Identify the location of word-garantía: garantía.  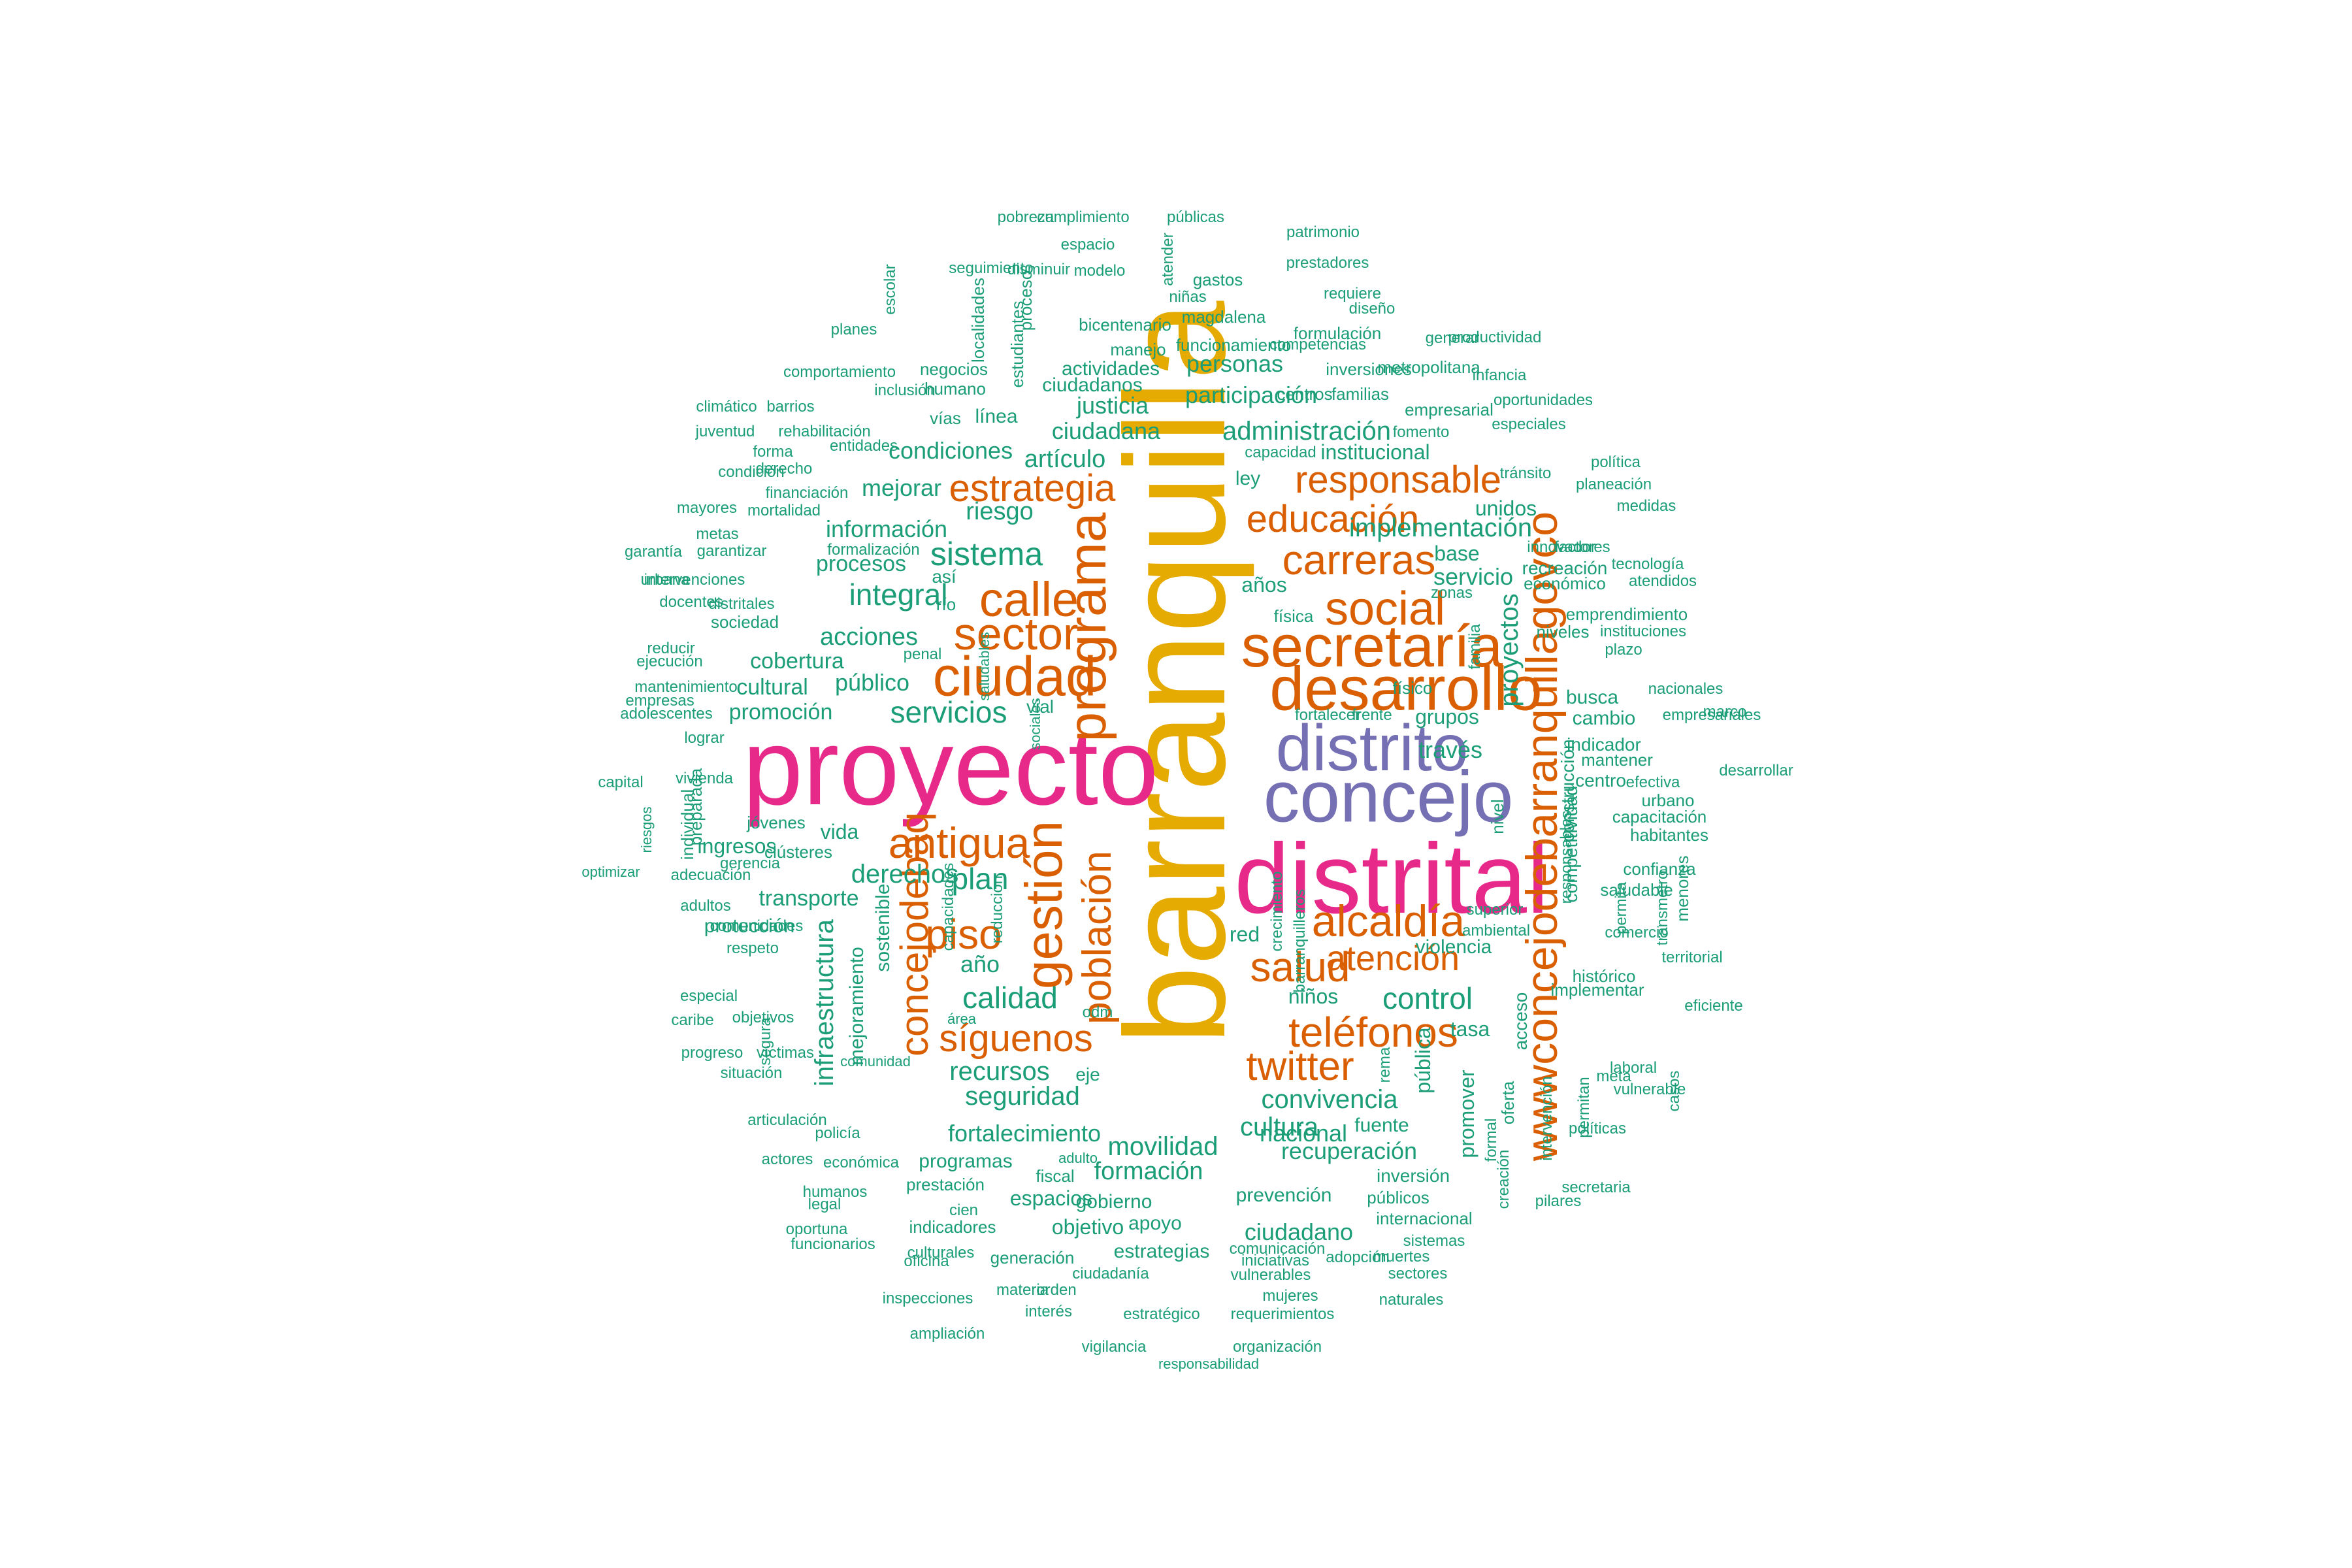
(653, 552).